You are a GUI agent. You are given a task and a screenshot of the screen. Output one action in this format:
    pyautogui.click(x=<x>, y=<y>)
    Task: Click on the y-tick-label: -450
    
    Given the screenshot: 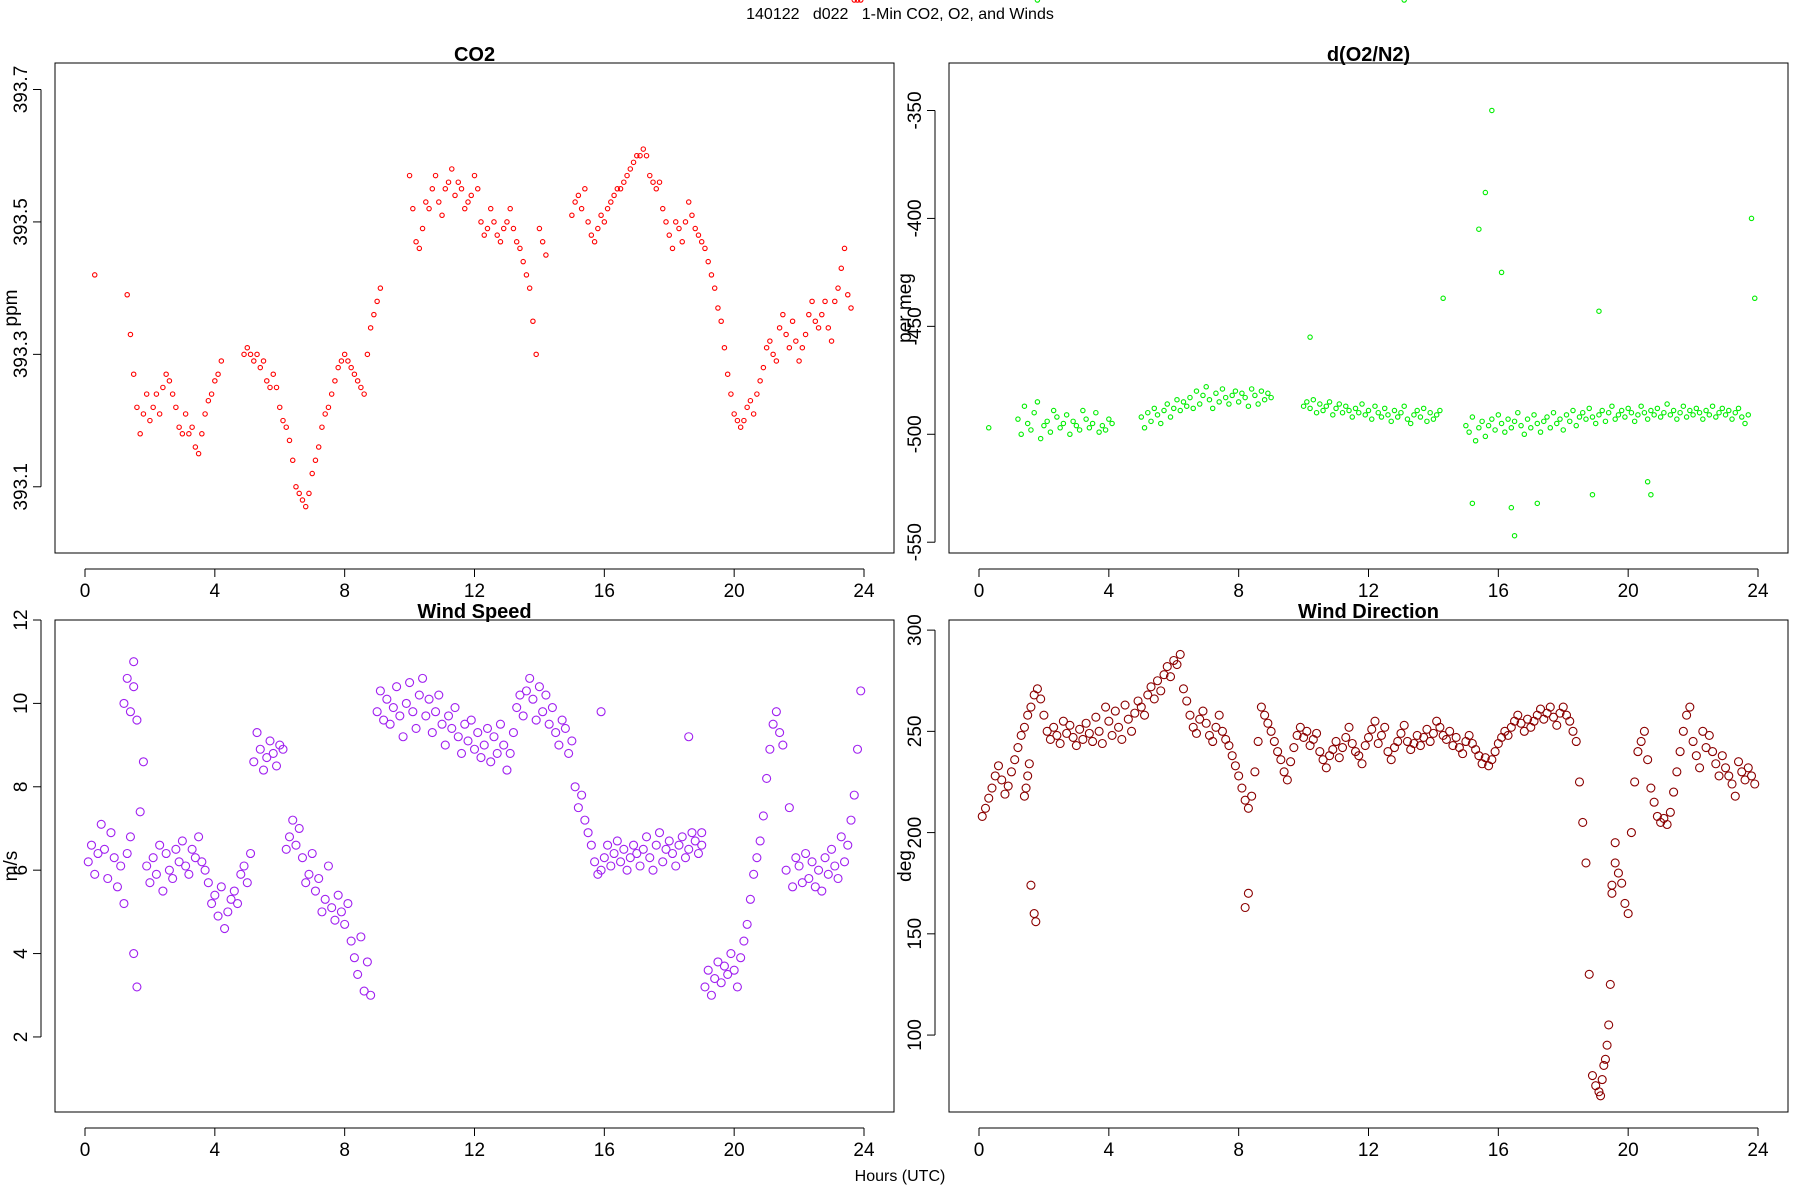 What is the action you would take?
    pyautogui.click(x=915, y=326)
    